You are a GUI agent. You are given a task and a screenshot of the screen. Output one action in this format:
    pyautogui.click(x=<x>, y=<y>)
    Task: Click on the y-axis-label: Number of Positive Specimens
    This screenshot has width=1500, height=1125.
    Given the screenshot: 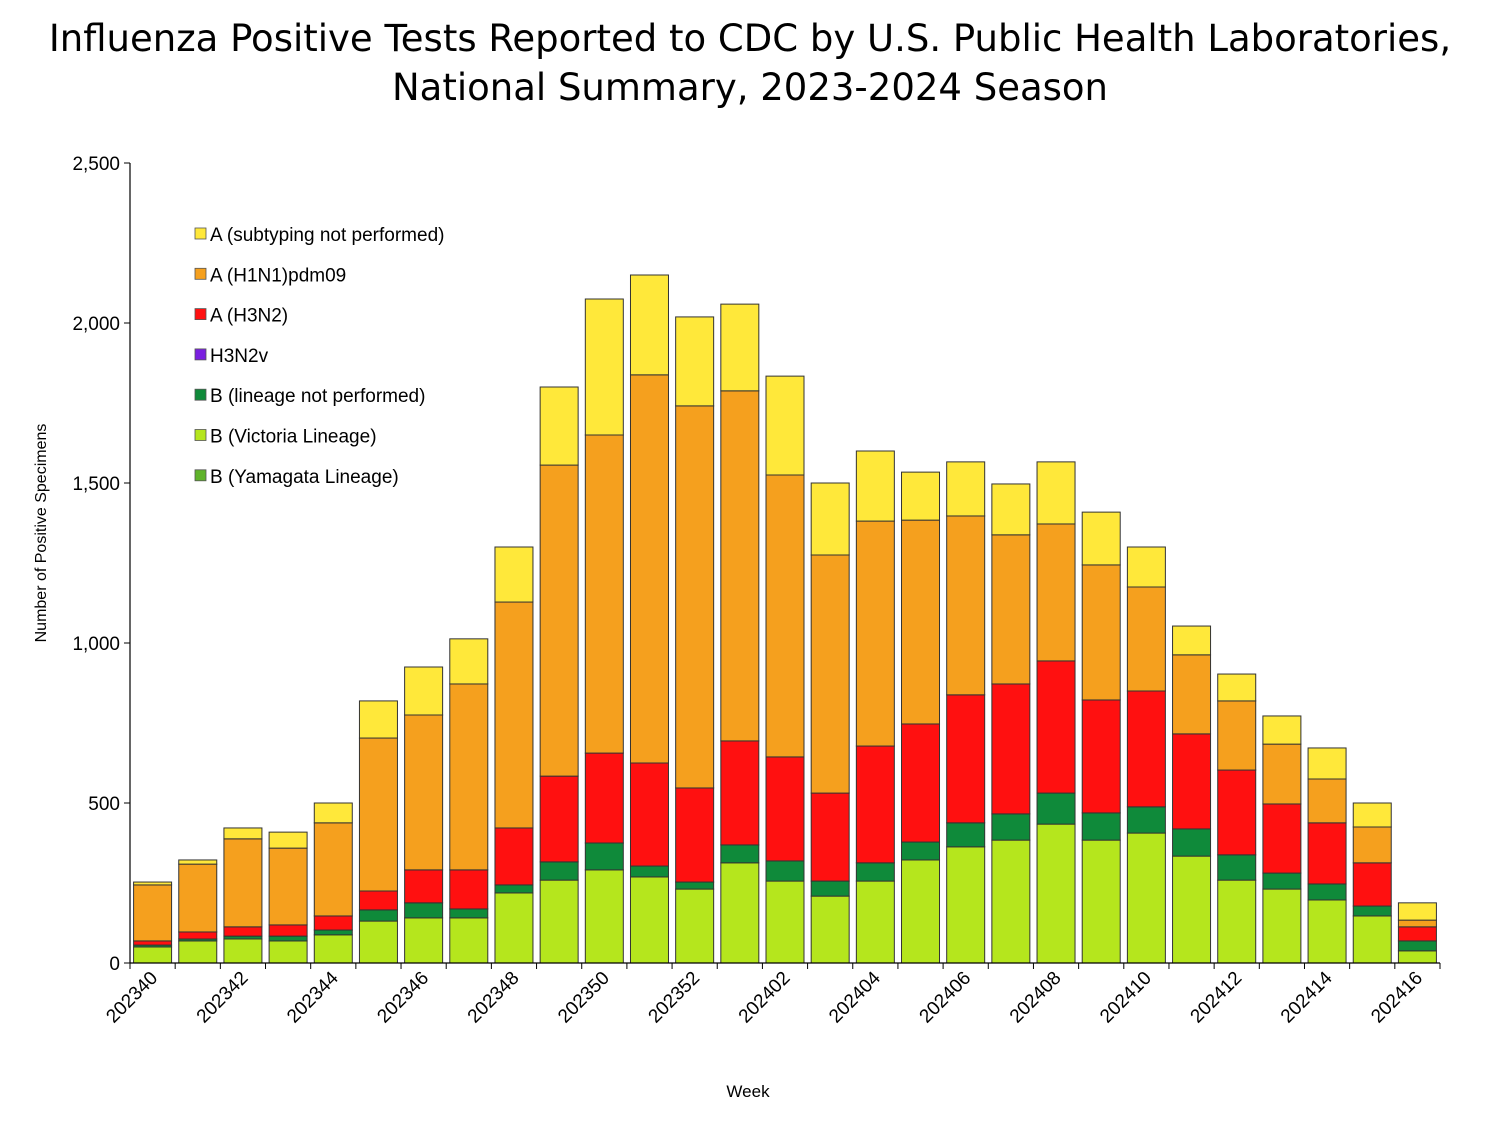 What is the action you would take?
    pyautogui.click(x=41, y=533)
    